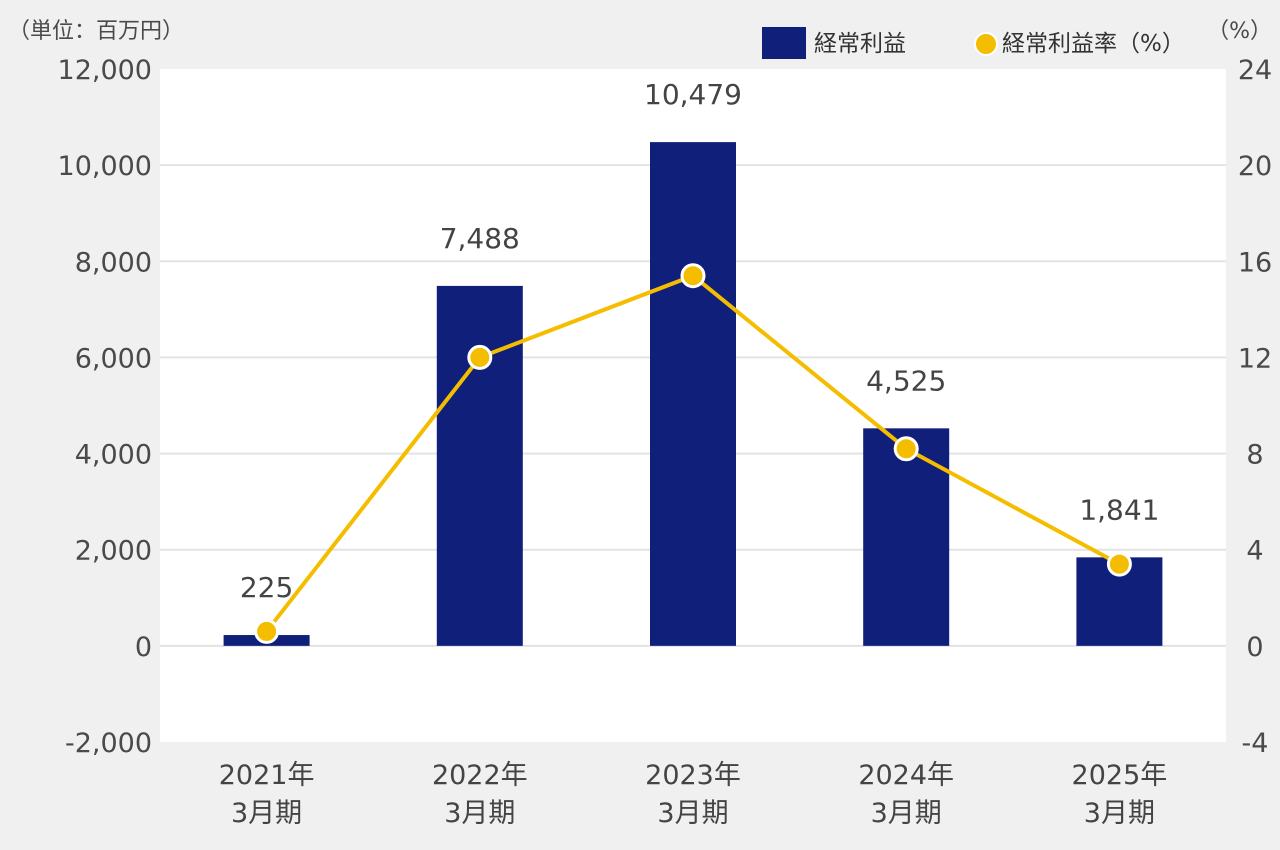  I want to click on right-tick-label: 4, so click(1254, 551).